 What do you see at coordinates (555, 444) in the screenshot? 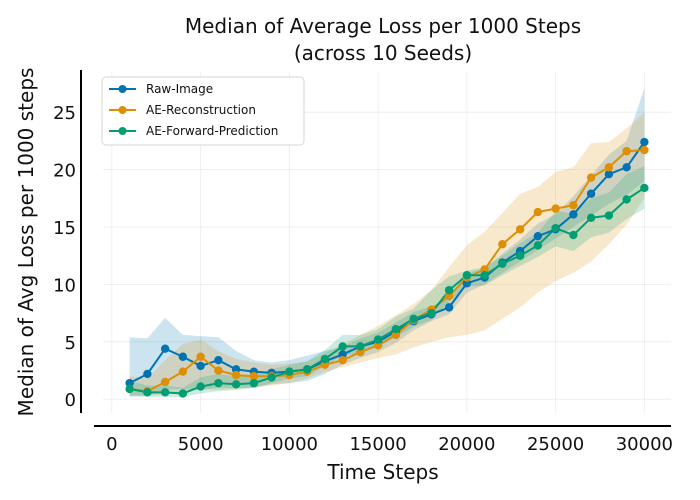
I see `x-tick-label: 25000` at bounding box center [555, 444].